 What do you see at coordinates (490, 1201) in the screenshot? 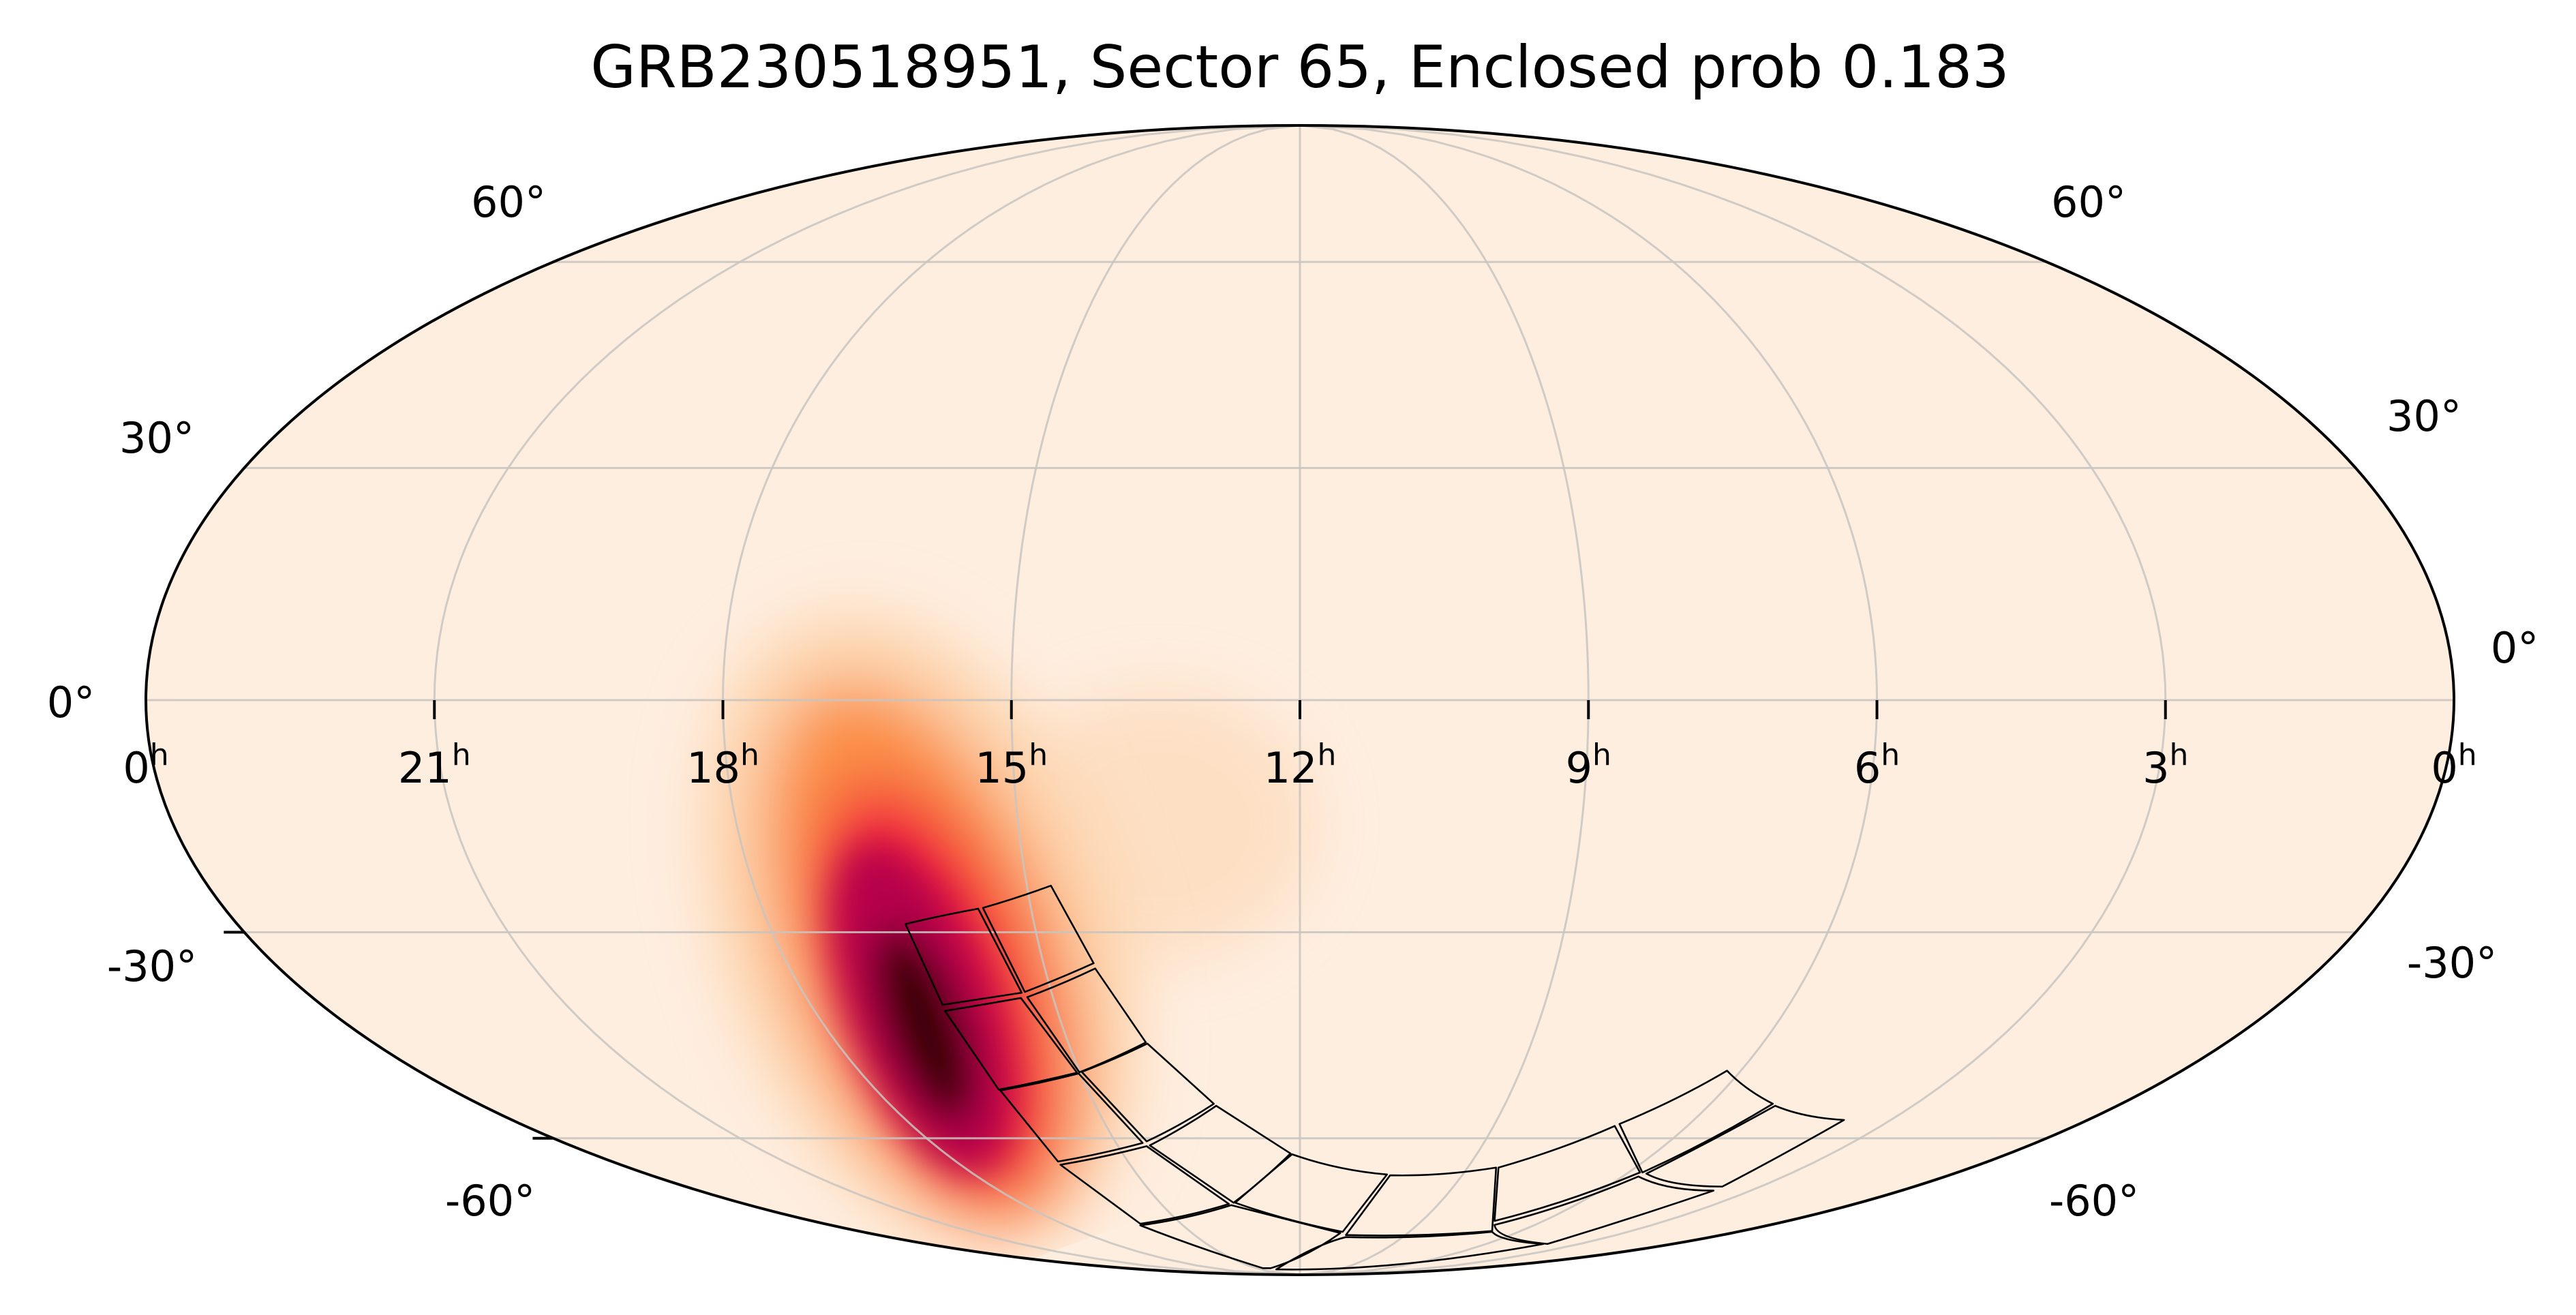
I see `dec-label-left-minus60: -60°` at bounding box center [490, 1201].